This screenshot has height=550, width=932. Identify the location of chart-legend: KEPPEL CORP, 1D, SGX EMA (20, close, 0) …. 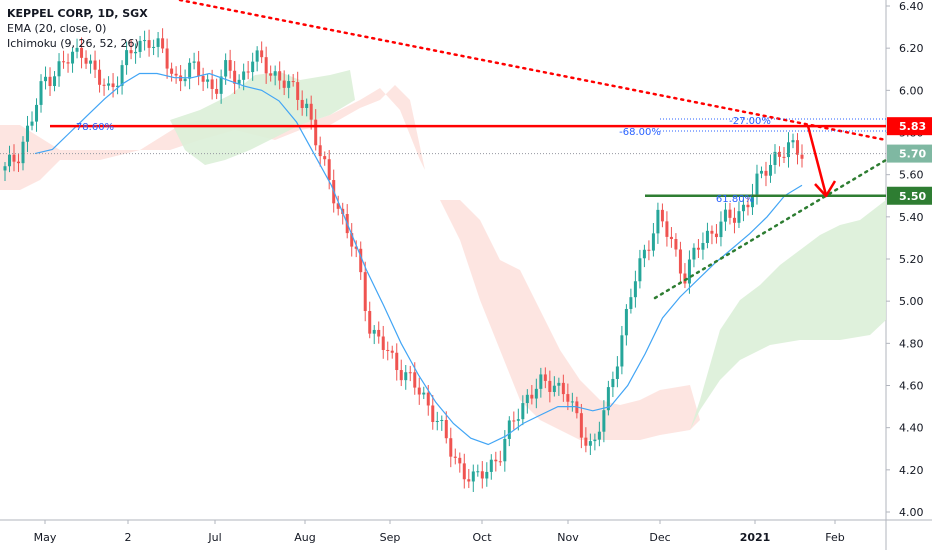
(77, 28).